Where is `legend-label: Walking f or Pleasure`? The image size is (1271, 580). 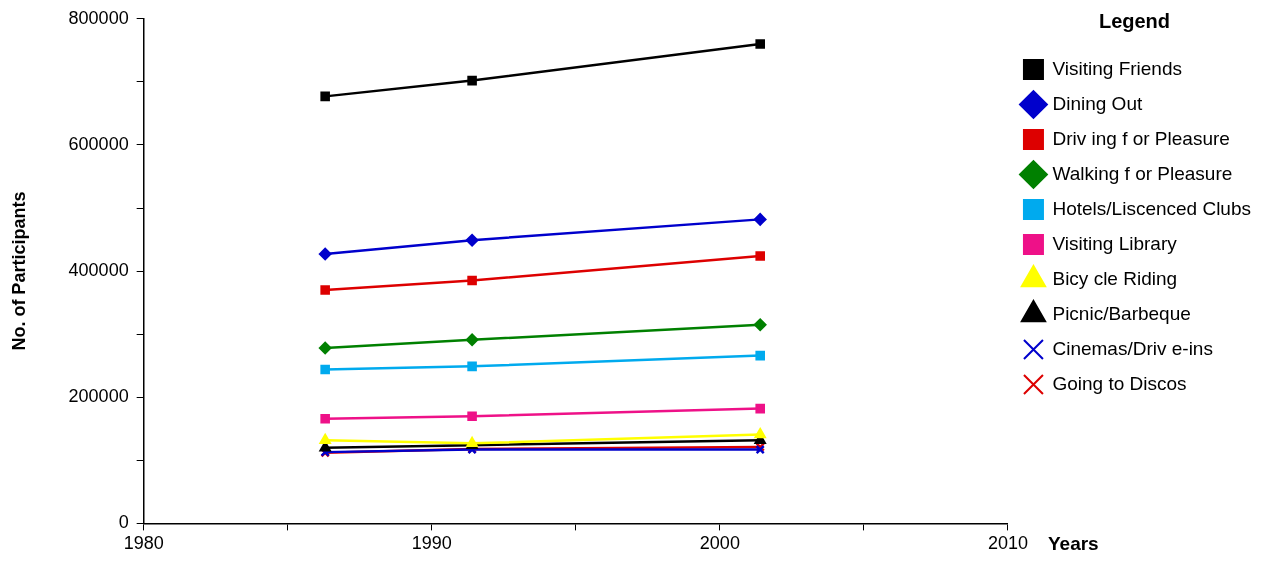 legend-label: Walking f or Pleasure is located at coordinates (1142, 173).